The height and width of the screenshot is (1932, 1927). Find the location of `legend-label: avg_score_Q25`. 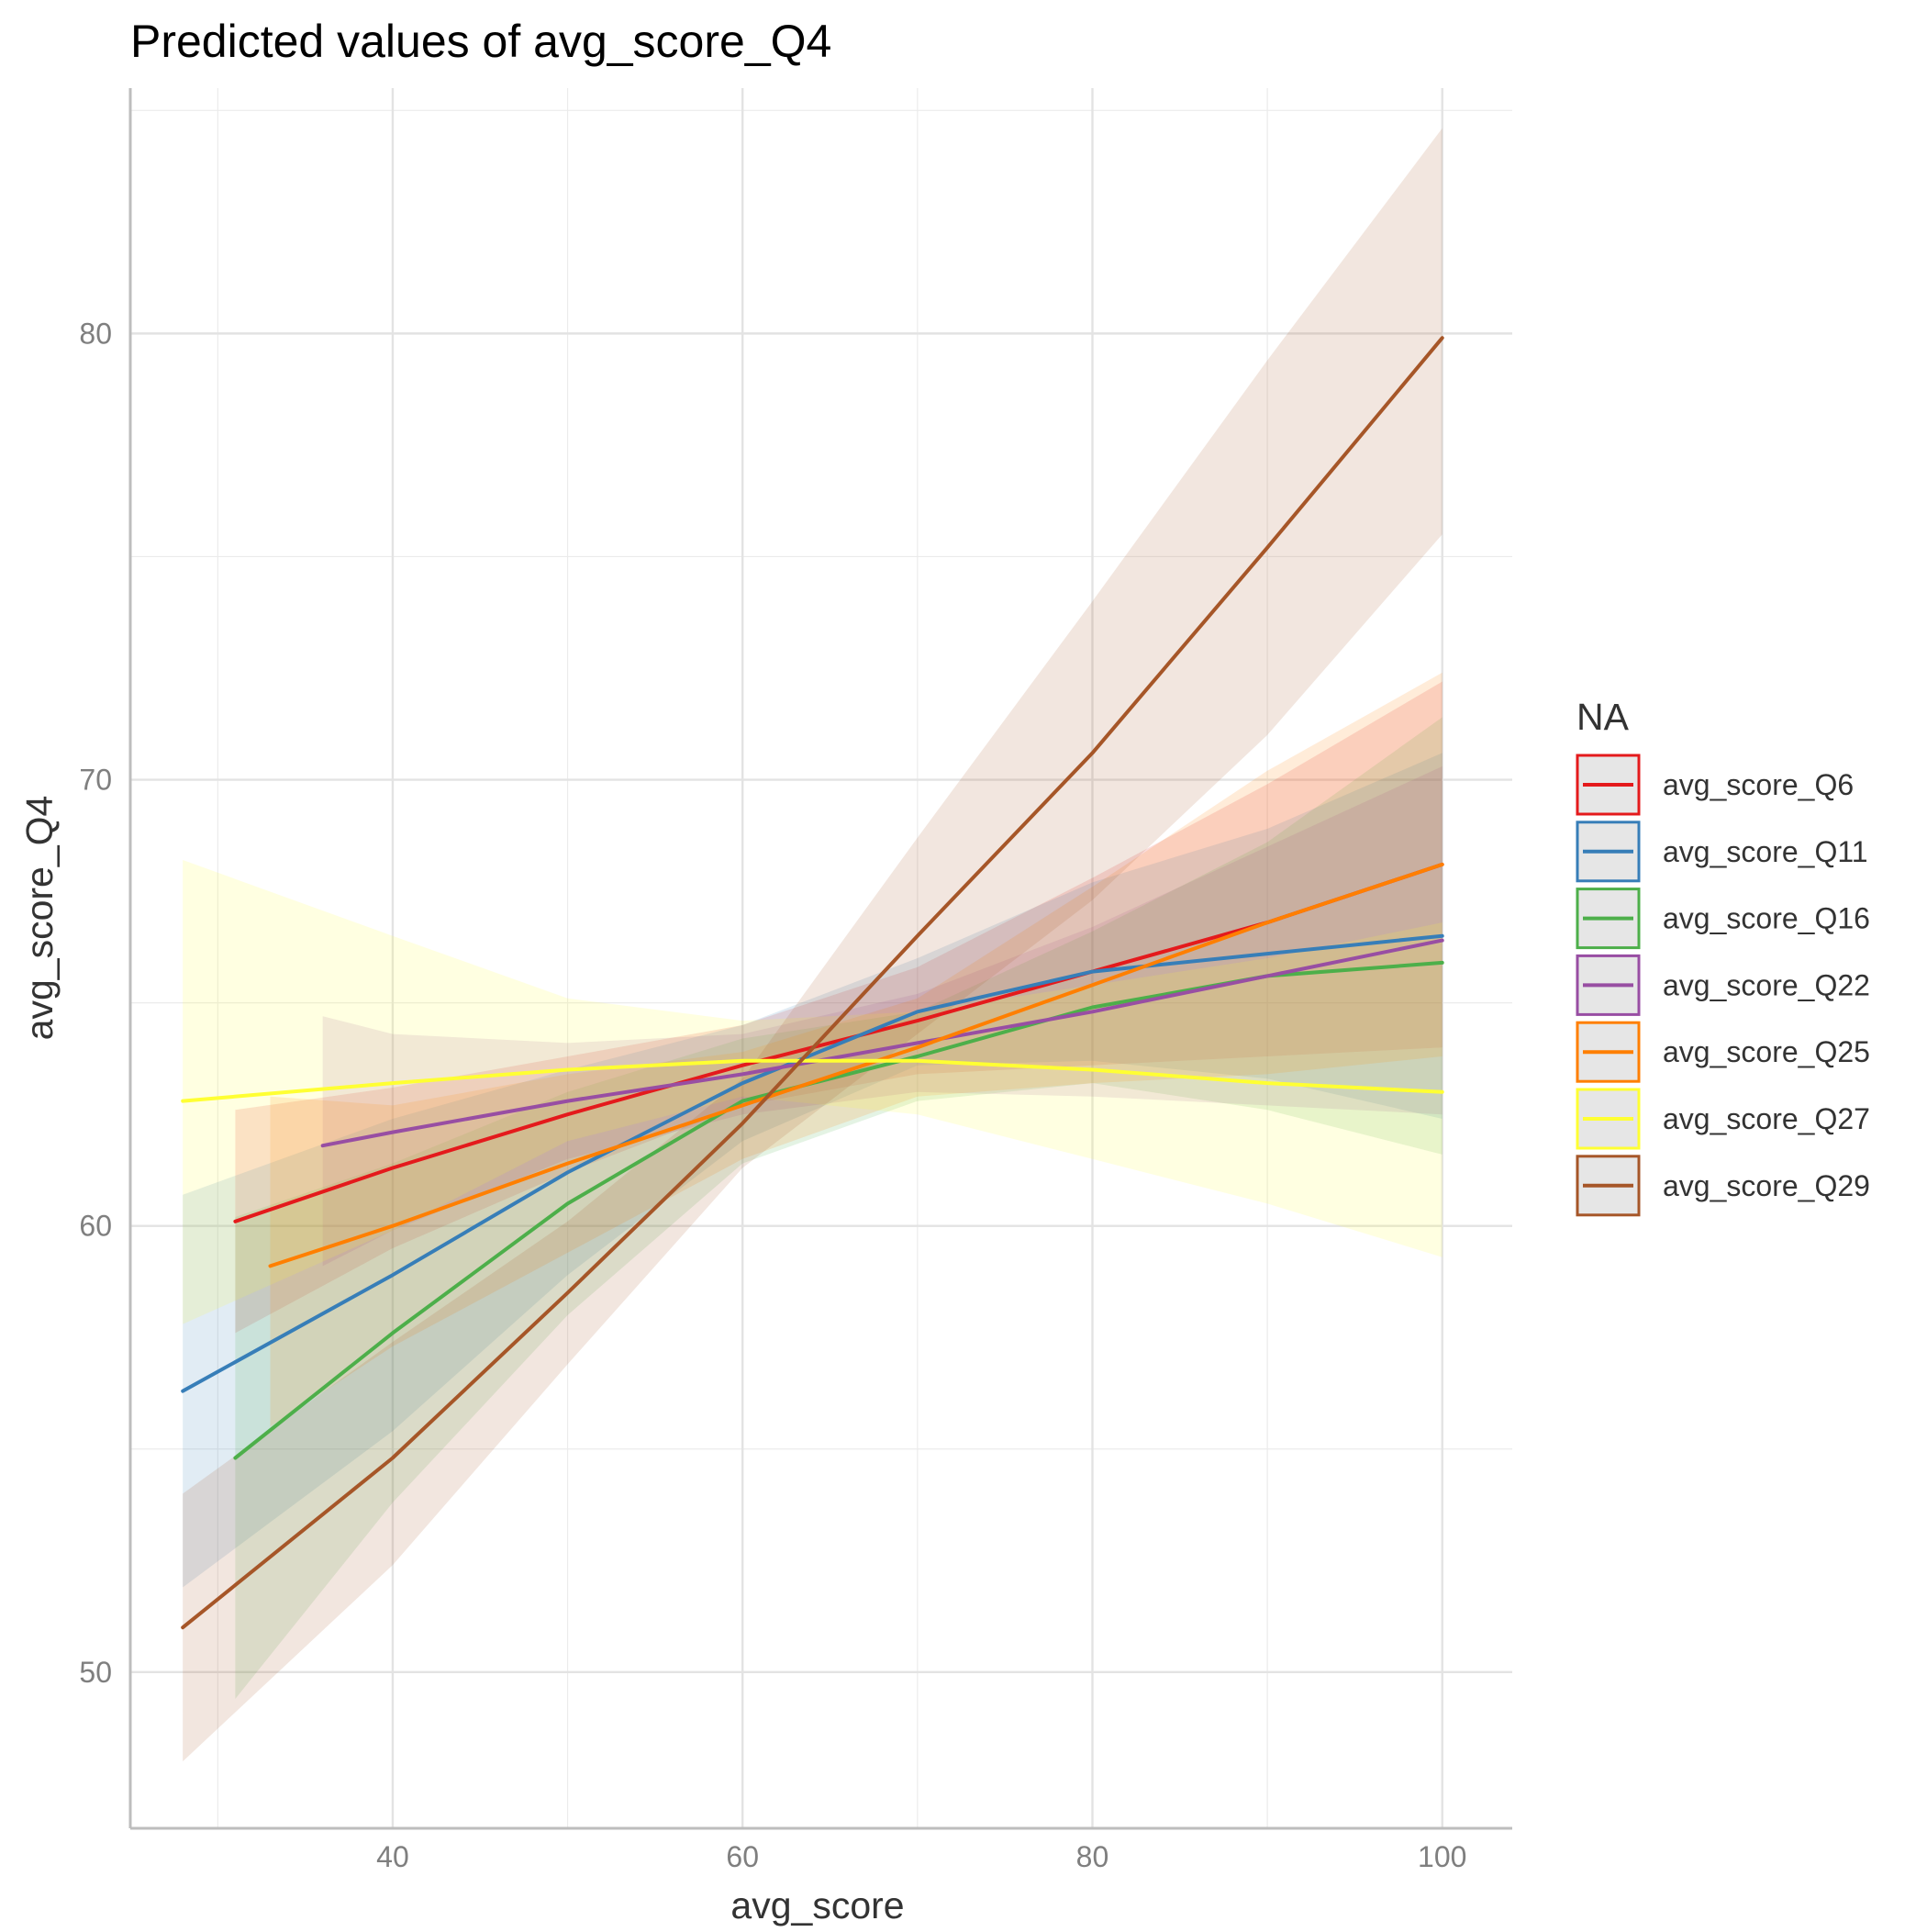

legend-label: avg_score_Q25 is located at coordinates (1766, 1051).